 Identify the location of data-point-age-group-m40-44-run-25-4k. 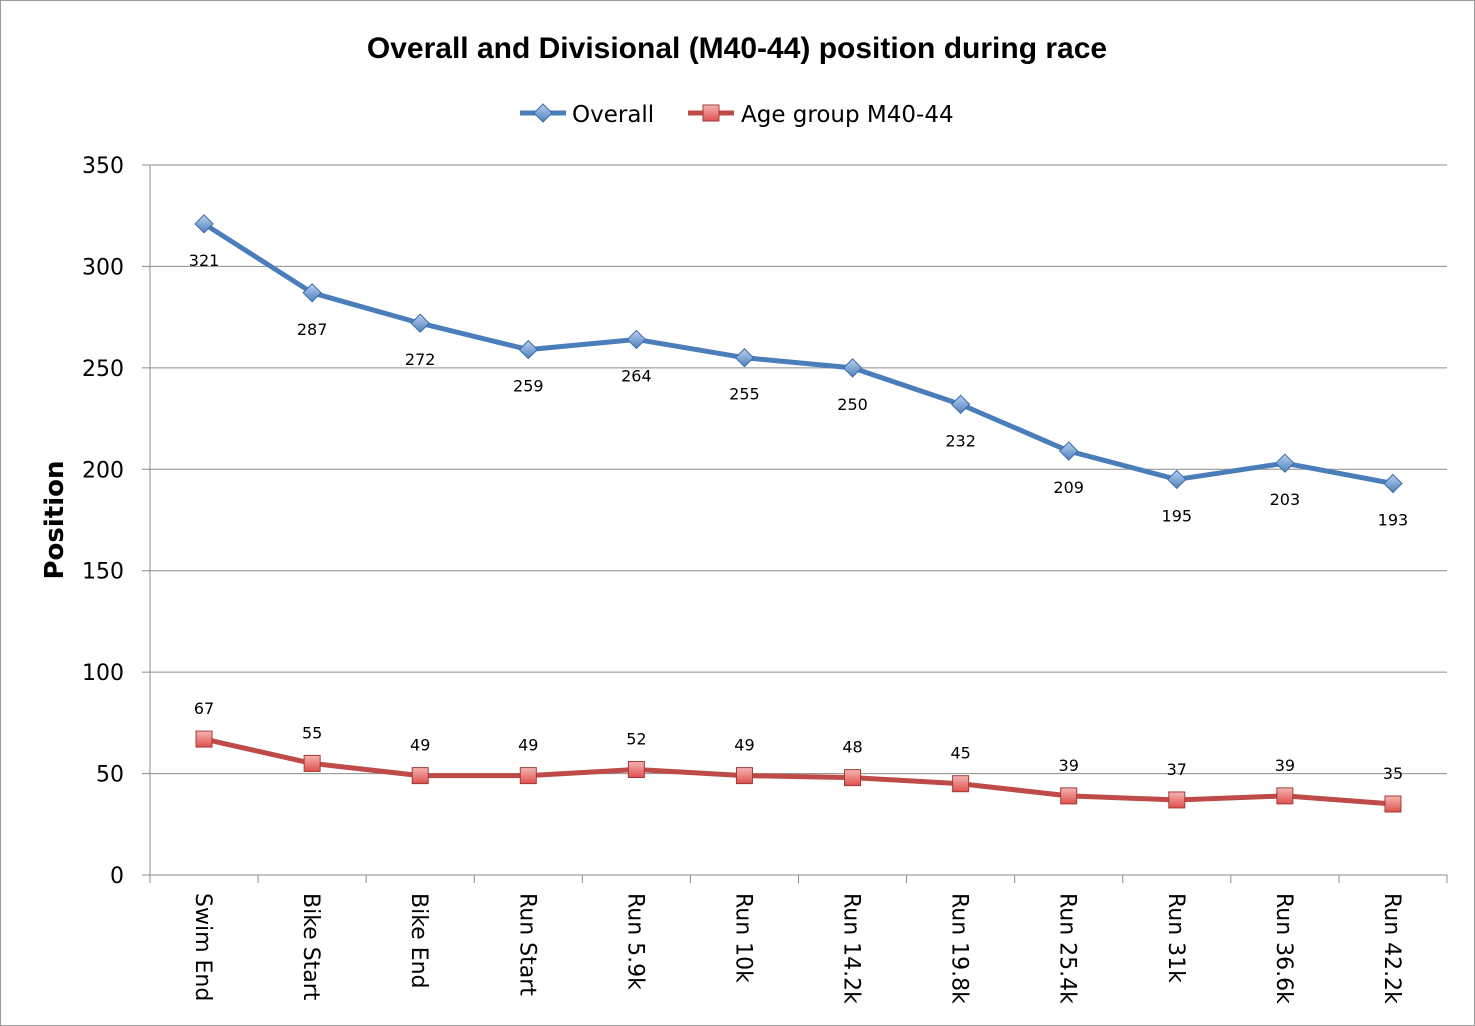
(1069, 796).